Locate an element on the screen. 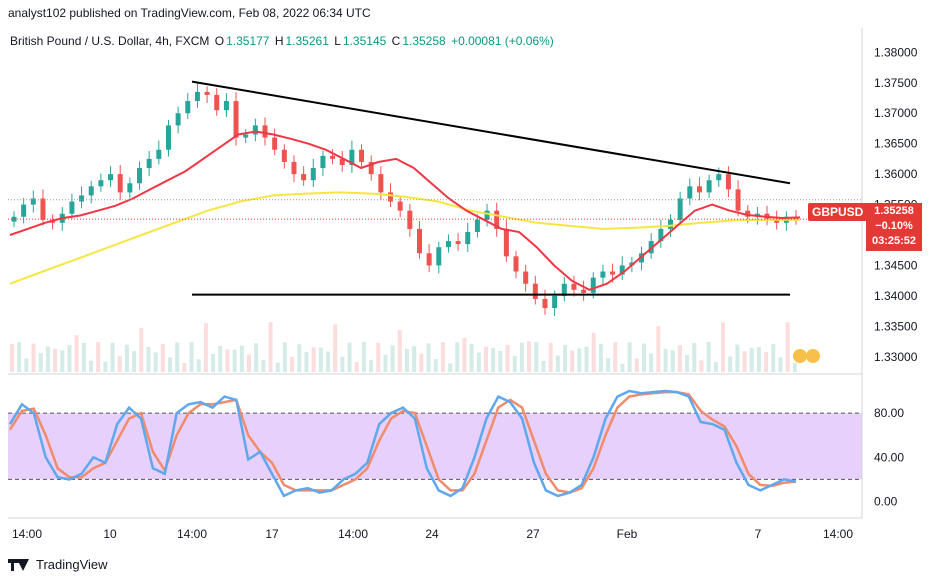 This screenshot has height=583, width=941. price-tick-label: 1.33500 is located at coordinates (896, 326).